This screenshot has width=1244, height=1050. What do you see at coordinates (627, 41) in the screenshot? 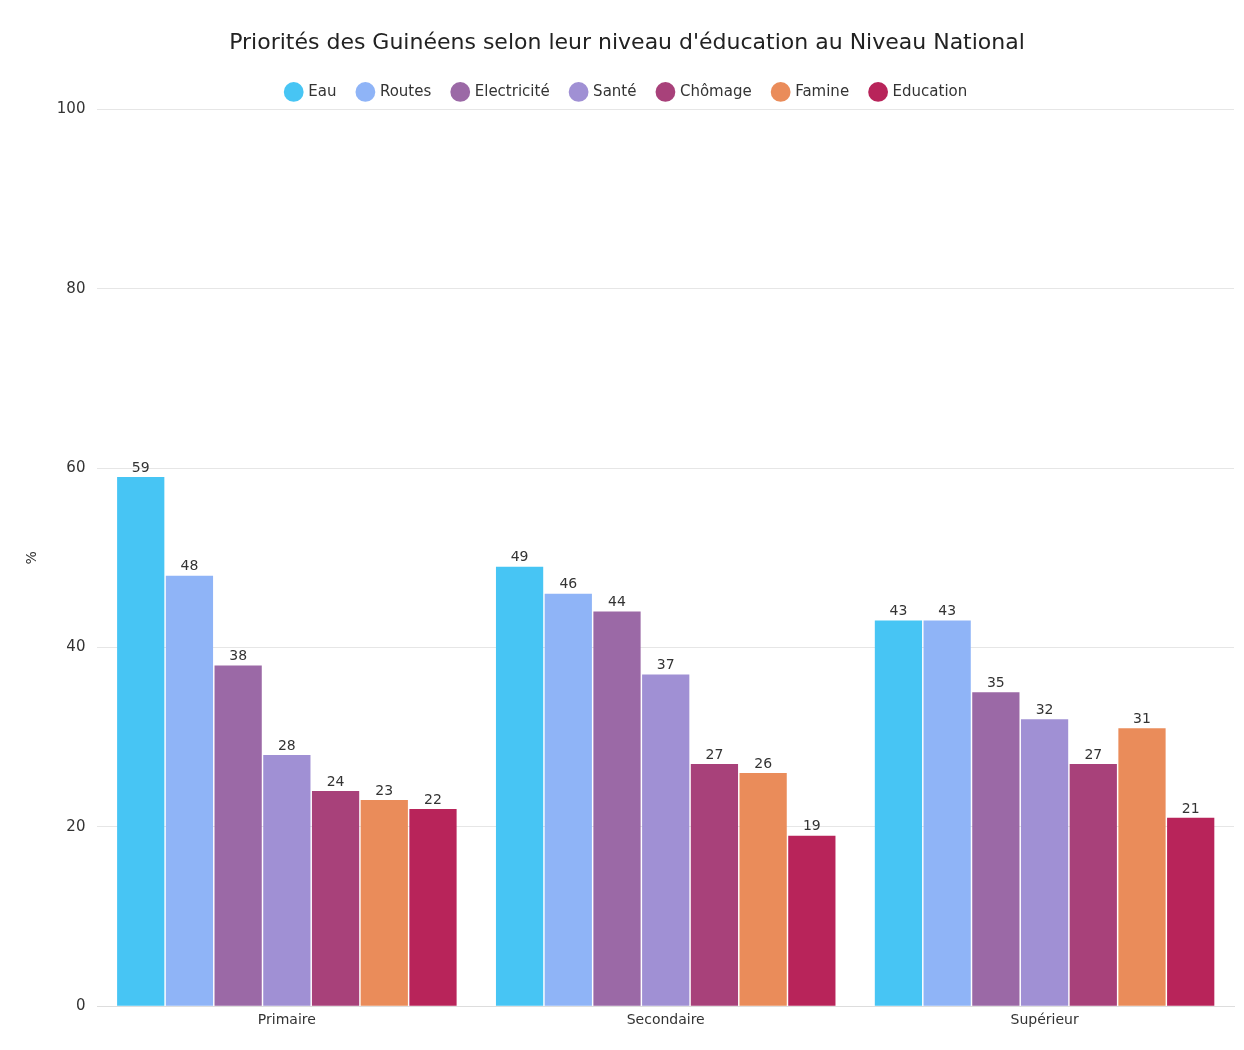
I see `chart-title: Priorités des Guinéens selon leur niveau d'éducation au Niveau National` at bounding box center [627, 41].